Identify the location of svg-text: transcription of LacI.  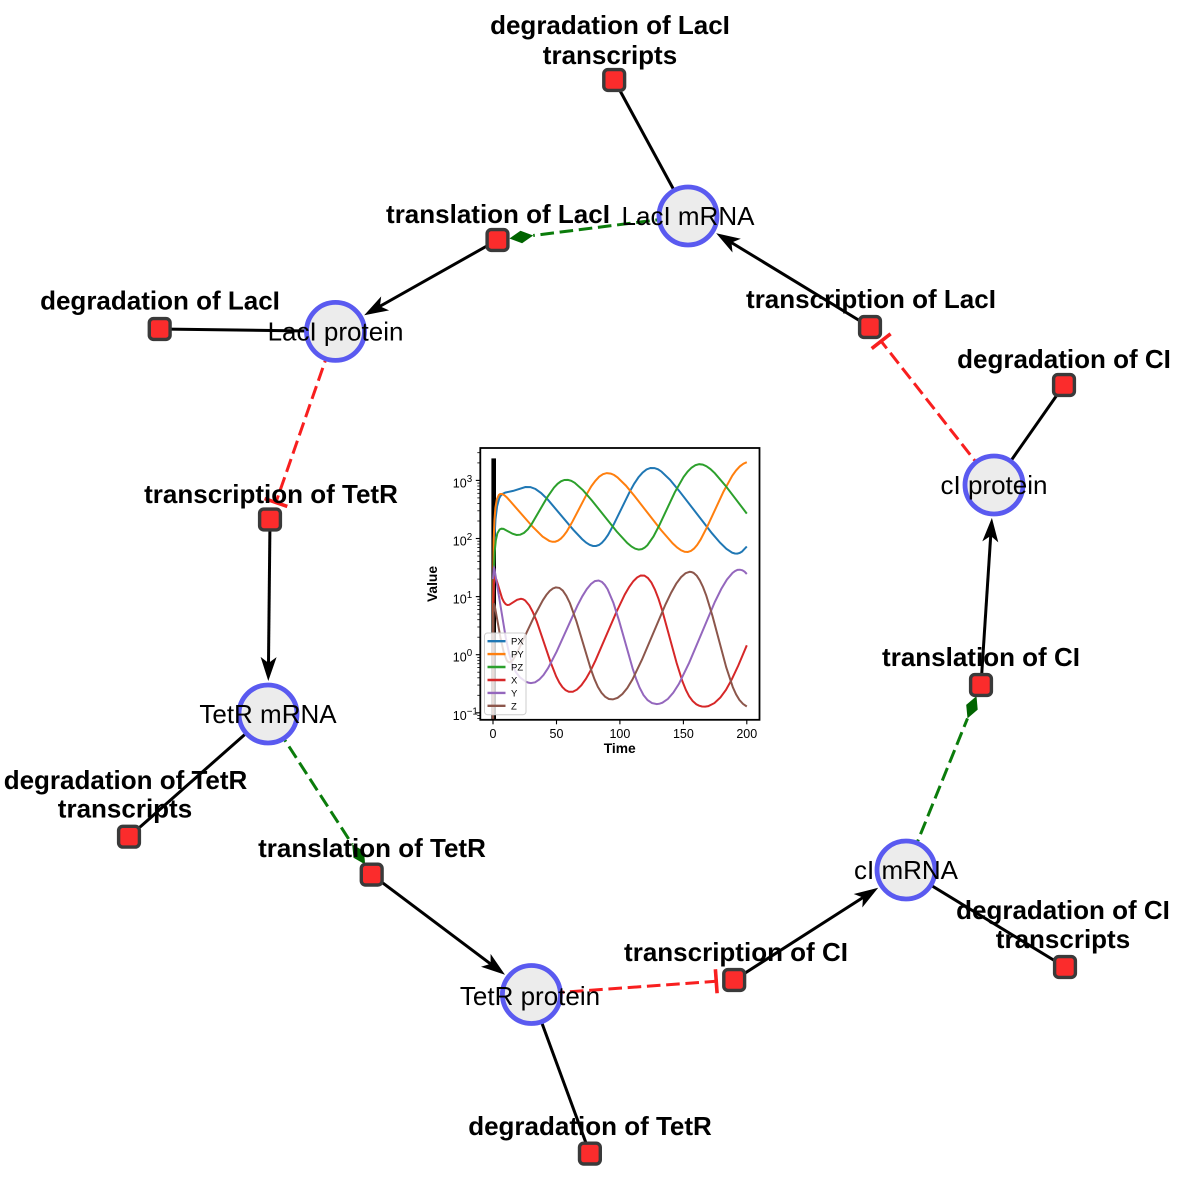
(871, 299).